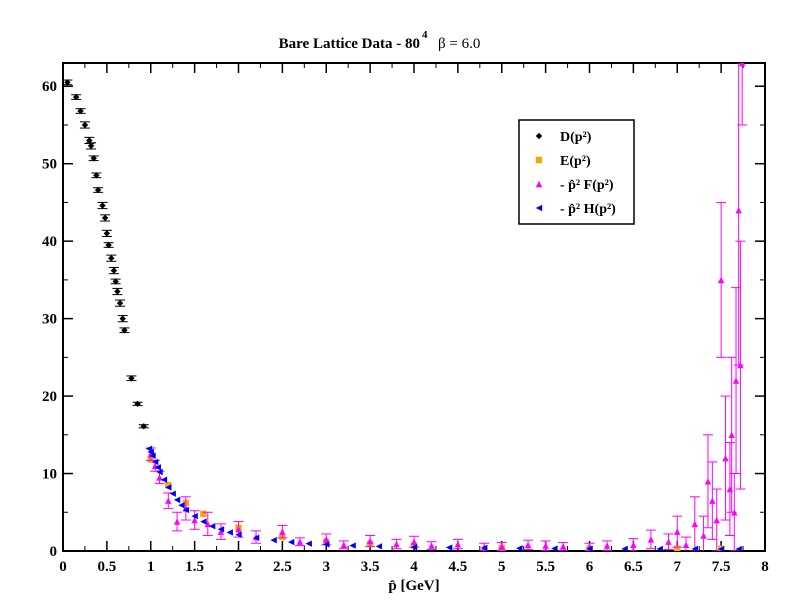 The image size is (792, 612). What do you see at coordinates (502, 567) in the screenshot?
I see `x-tick-label: 5` at bounding box center [502, 567].